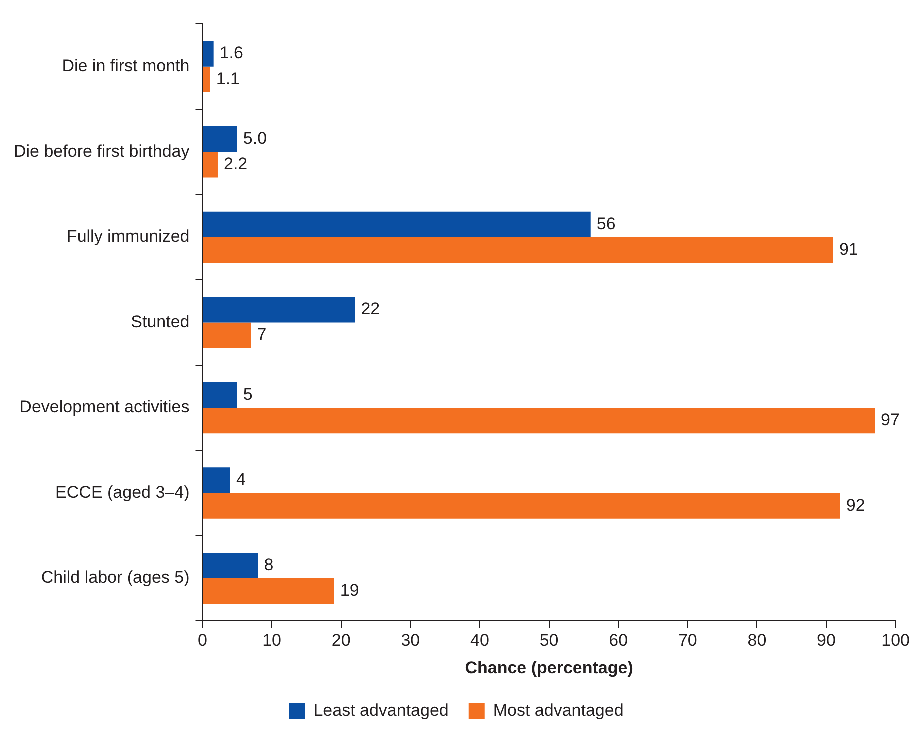  Describe the element at coordinates (606, 224) in the screenshot. I see `data-label: 56` at that location.